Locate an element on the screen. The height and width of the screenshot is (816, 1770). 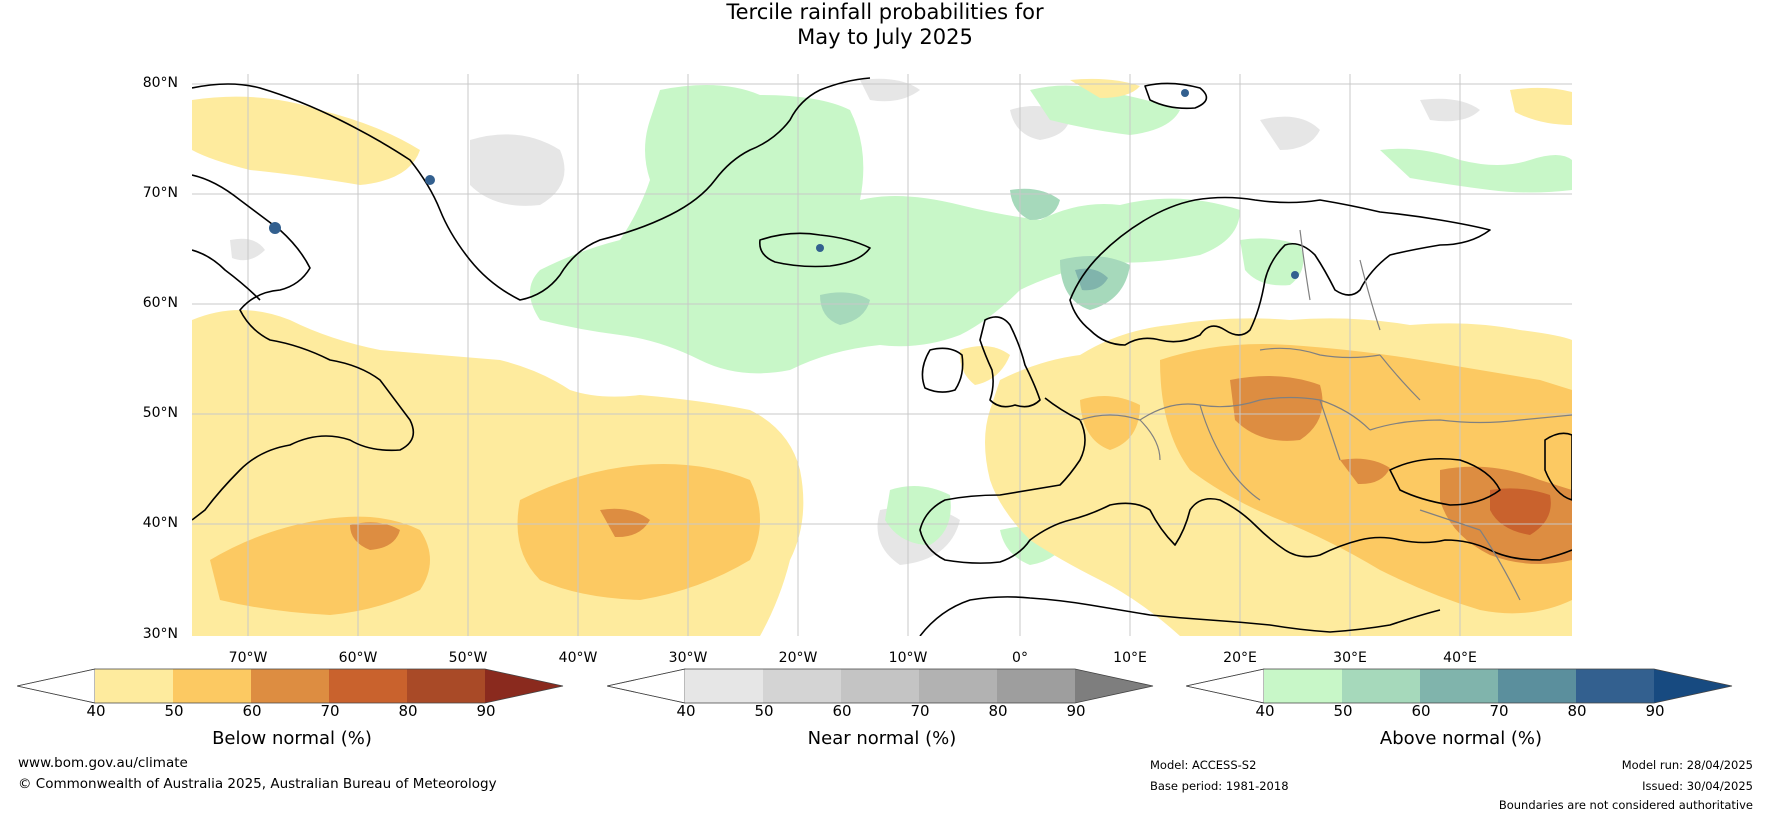
cb-above-tick-70: 70 is located at coordinates (1499, 711).